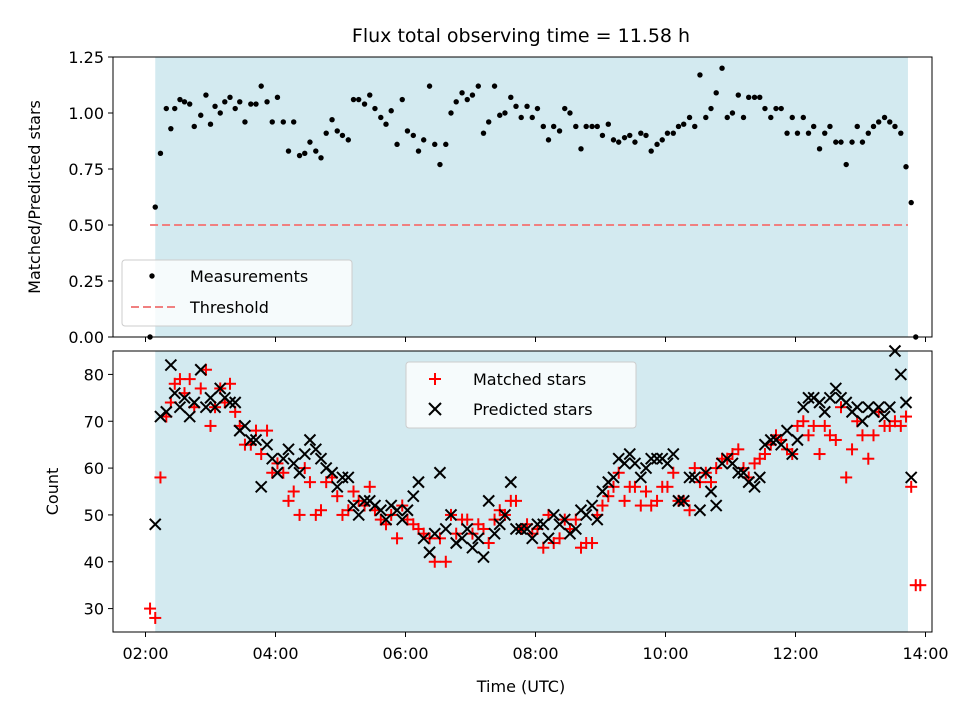 Image resolution: width=960 pixels, height=720 pixels. Describe the element at coordinates (237, 293) in the screenshot. I see `ratio-legend-box` at that location.